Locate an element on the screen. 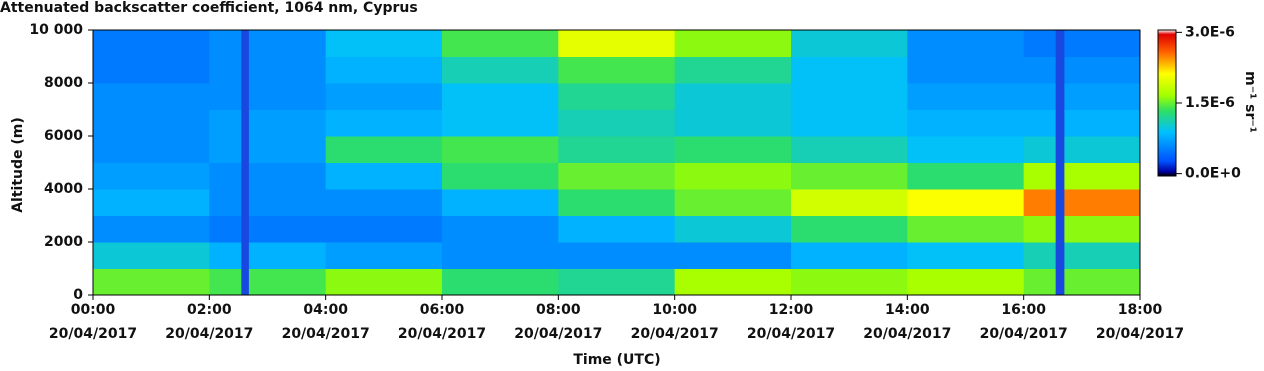  x-tick-label: 04:00 20/04/2017 is located at coordinates (326, 322).